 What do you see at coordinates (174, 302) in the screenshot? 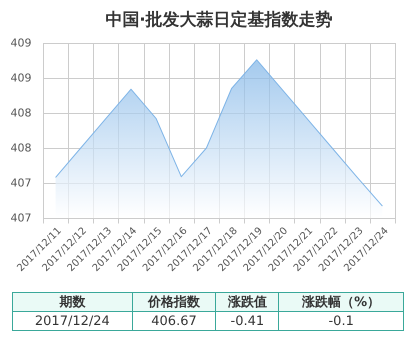
I see `text: 价格指数` at bounding box center [174, 302].